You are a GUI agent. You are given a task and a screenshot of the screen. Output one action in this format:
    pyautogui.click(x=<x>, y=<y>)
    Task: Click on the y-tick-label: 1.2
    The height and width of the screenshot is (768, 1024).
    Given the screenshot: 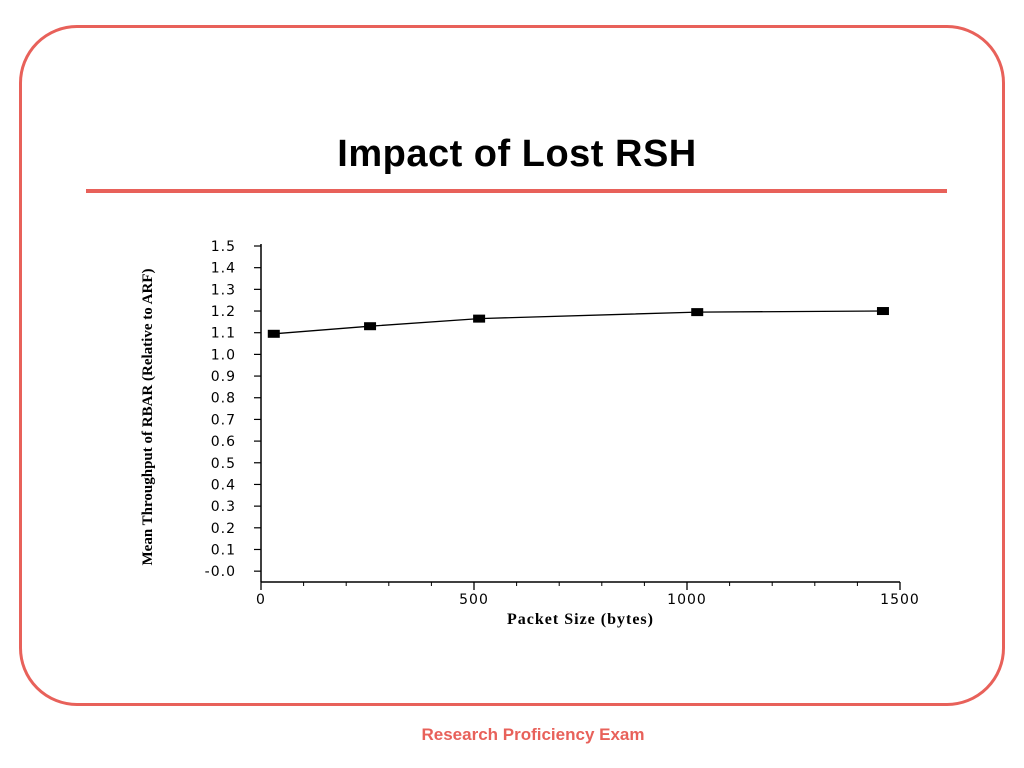 What is the action you would take?
    pyautogui.click(x=223, y=312)
    